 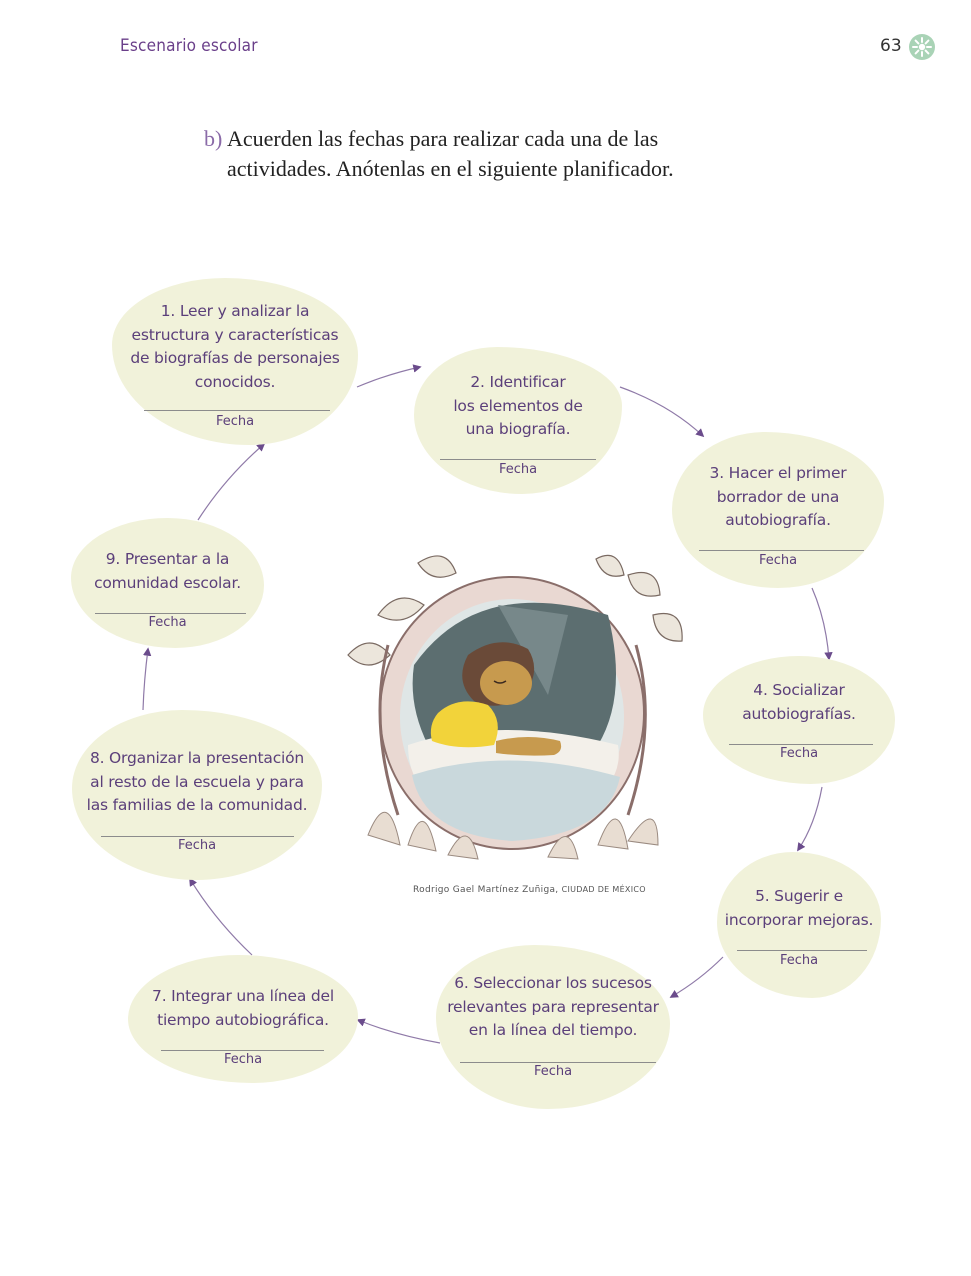 I want to click on step-5-line: 5. Sugerir e, so click(x=799, y=896).